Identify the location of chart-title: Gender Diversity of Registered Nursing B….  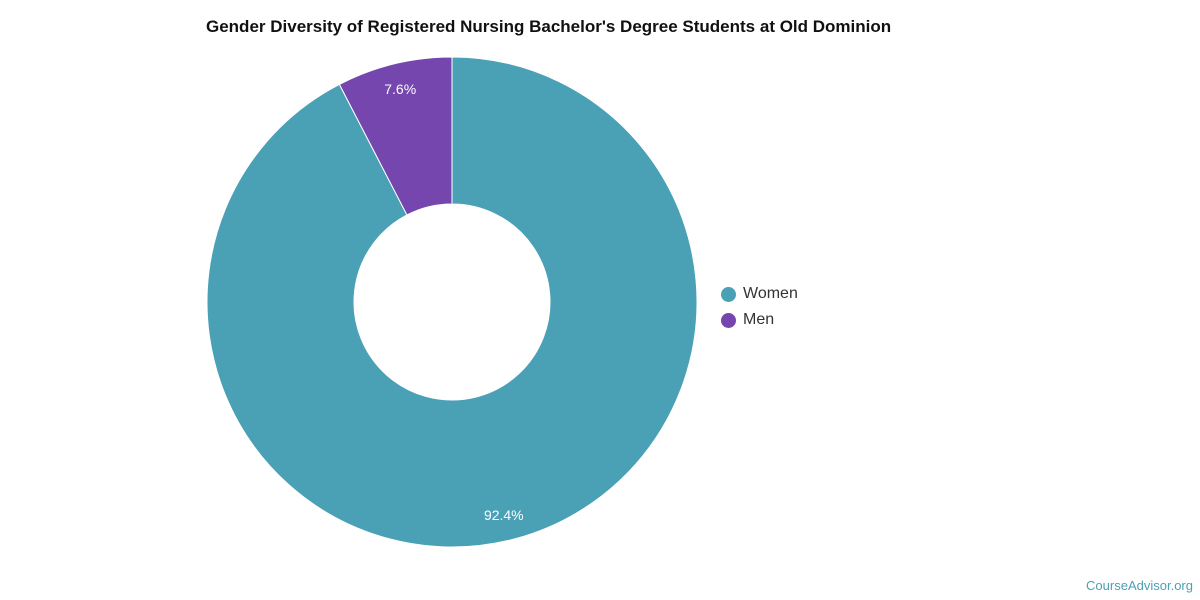
(549, 26).